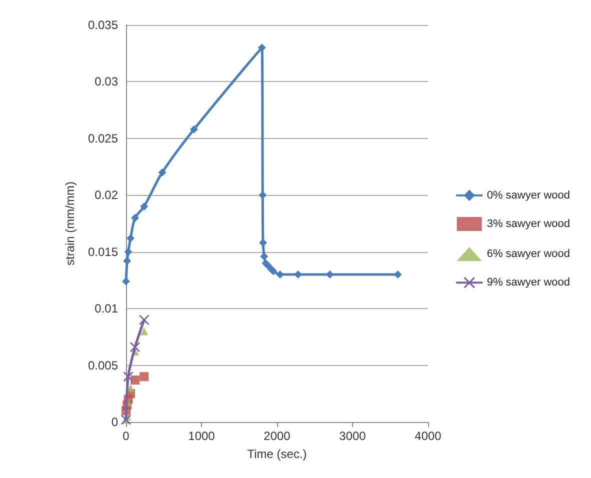 The width and height of the screenshot is (591, 478). Describe the element at coordinates (106, 309) in the screenshot. I see `y-tick-label: 0.01` at that location.